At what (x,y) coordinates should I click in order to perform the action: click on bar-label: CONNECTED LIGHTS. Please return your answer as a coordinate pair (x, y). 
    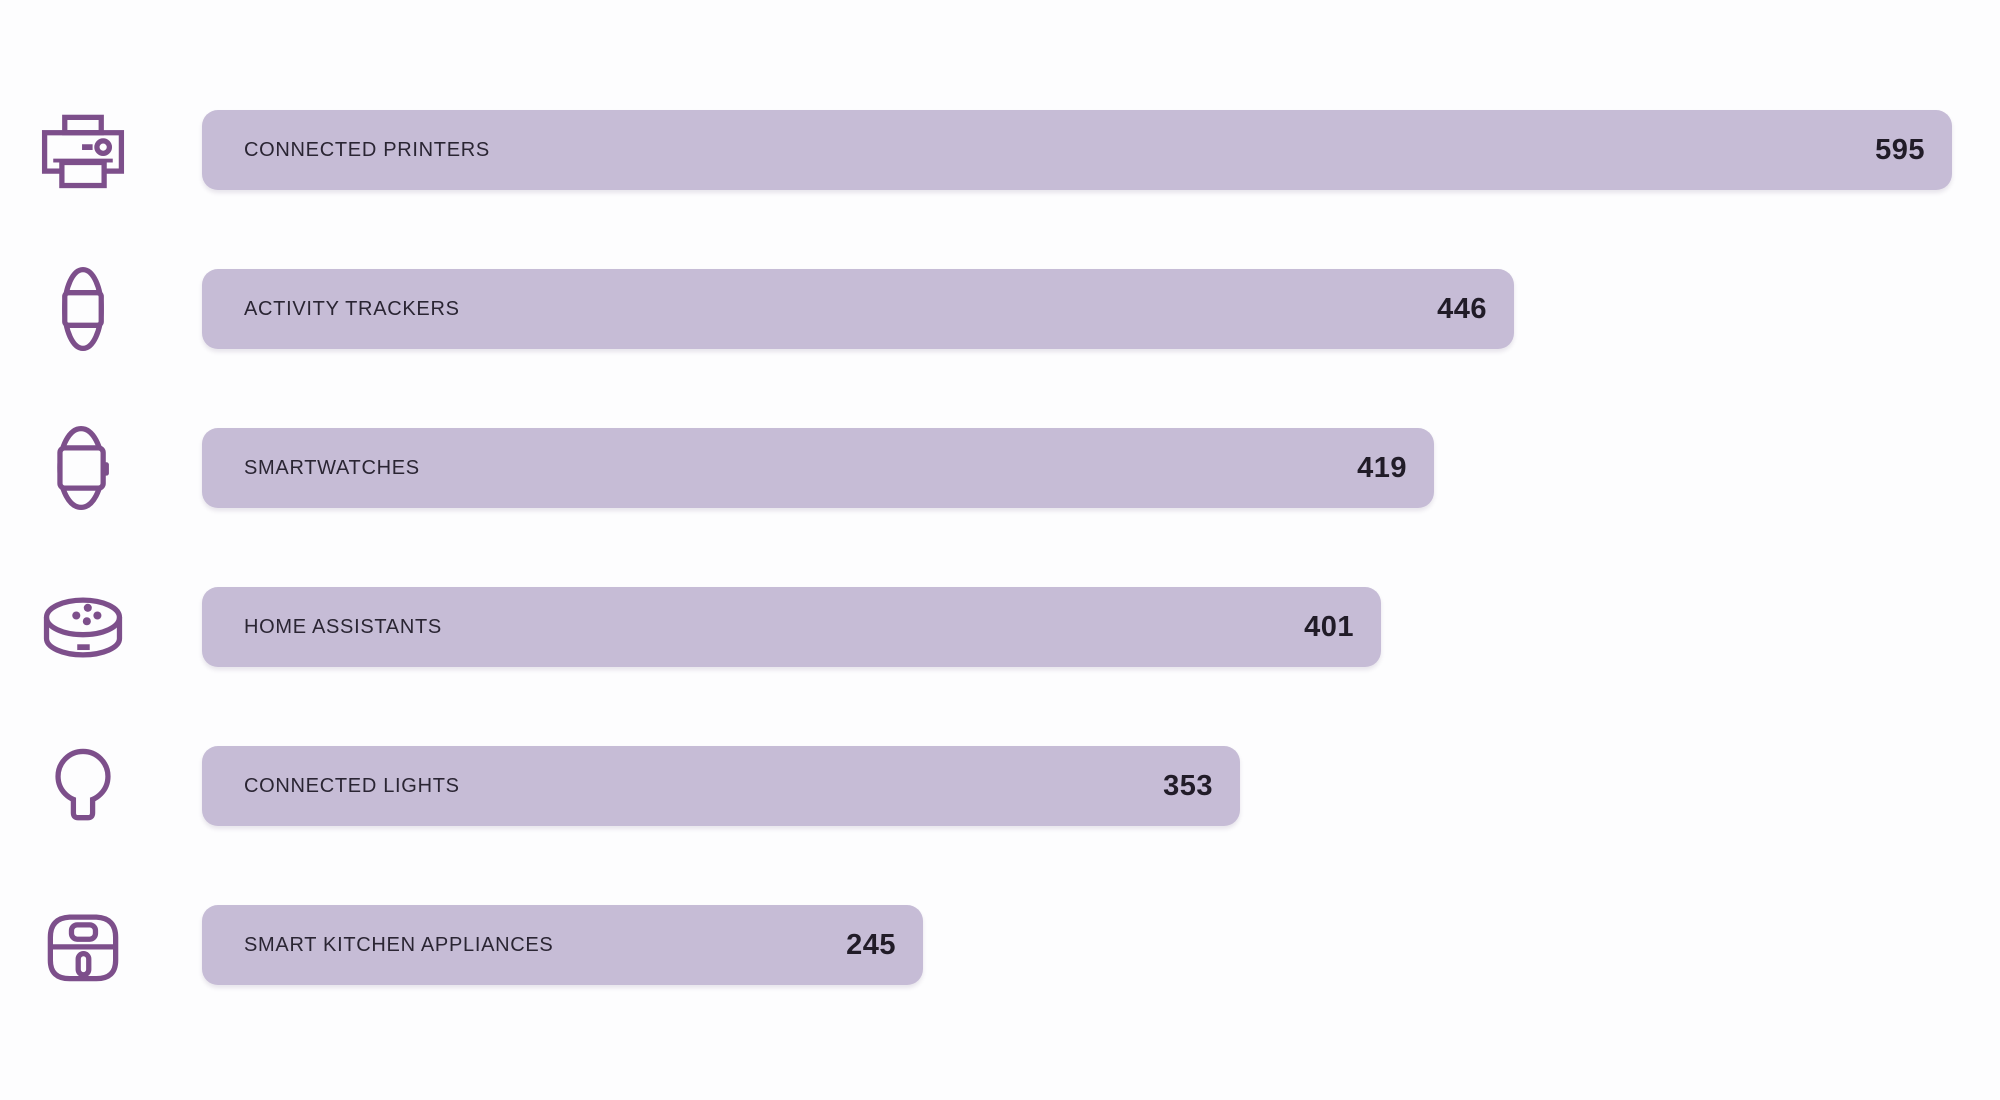
    Looking at the image, I should click on (352, 785).